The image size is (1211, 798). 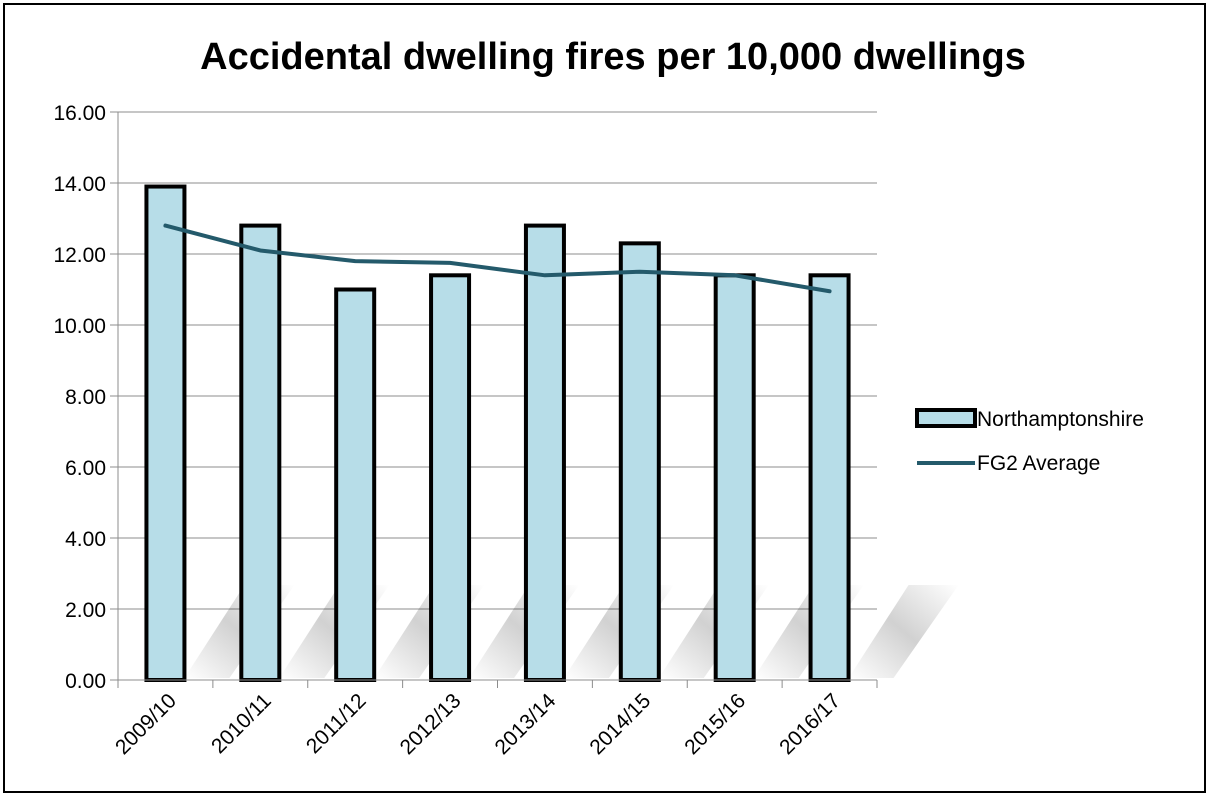 What do you see at coordinates (715, 724) in the screenshot?
I see `x-tick-label: 2015/16` at bounding box center [715, 724].